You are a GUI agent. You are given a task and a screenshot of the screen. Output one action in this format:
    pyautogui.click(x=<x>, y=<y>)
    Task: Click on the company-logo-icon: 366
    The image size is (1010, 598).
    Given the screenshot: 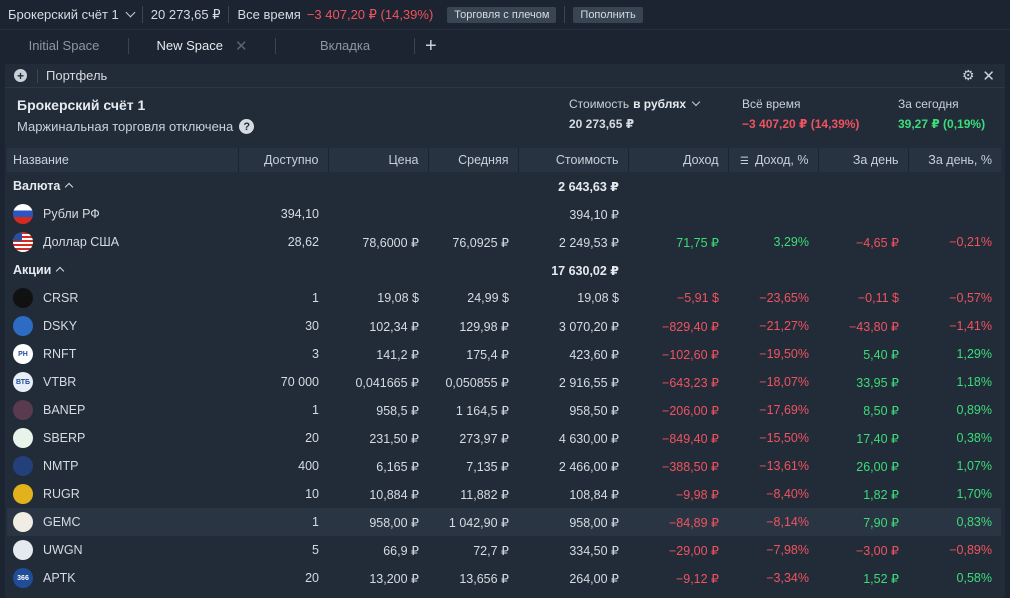 What is the action you would take?
    pyautogui.click(x=23, y=578)
    